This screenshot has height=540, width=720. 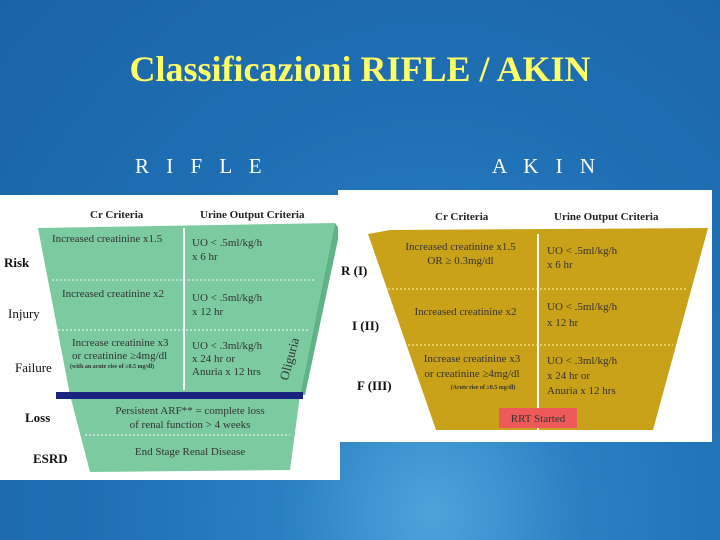 What do you see at coordinates (460, 247) in the screenshot?
I see `akin-r-cr: Increased creatinine x1.5` at bounding box center [460, 247].